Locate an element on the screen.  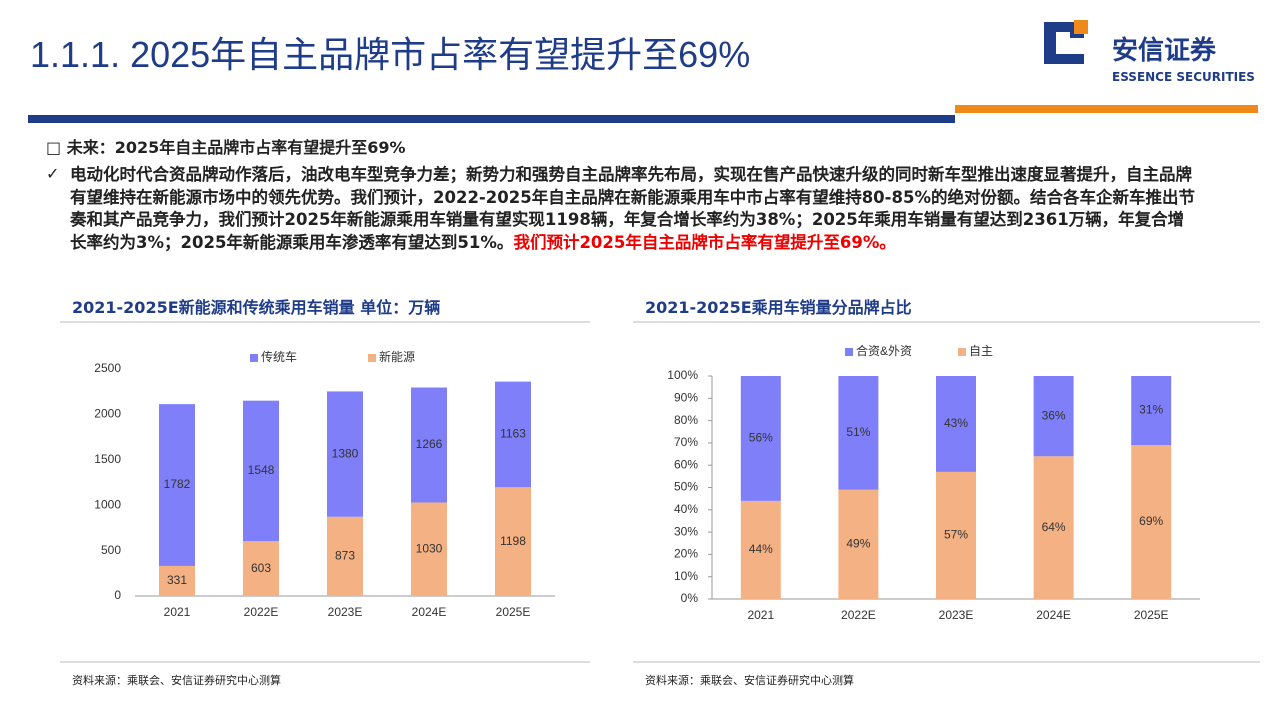
data-label: 43% is located at coordinates (956, 423).